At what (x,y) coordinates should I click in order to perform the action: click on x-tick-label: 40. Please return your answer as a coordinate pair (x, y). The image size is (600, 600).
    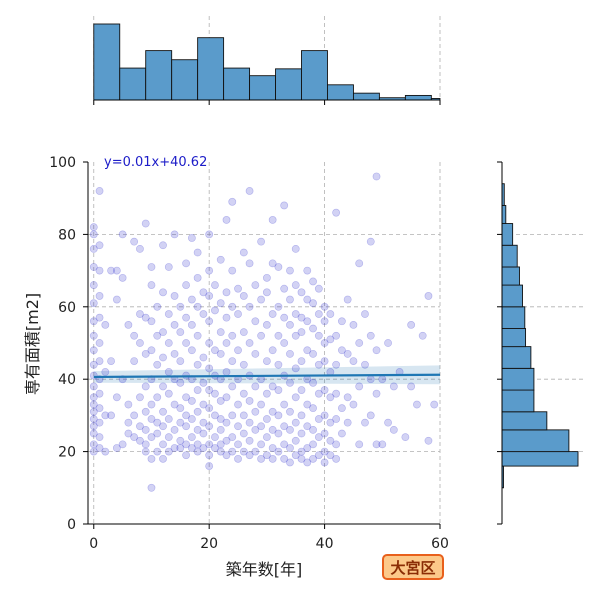
    Looking at the image, I should click on (325, 544).